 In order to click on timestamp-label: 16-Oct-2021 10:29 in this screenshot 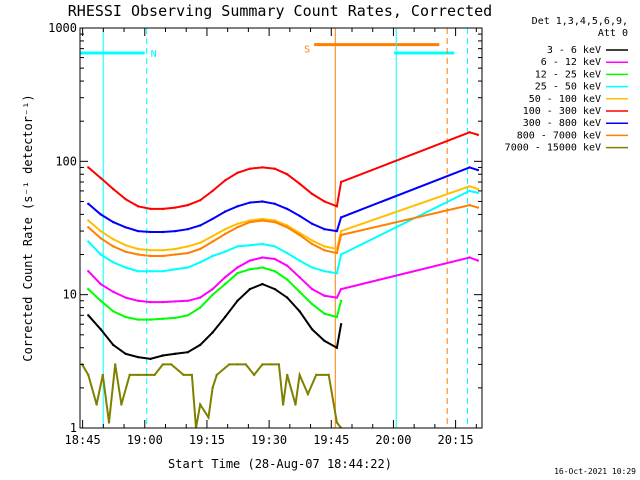, I will do `click(595, 471)`.